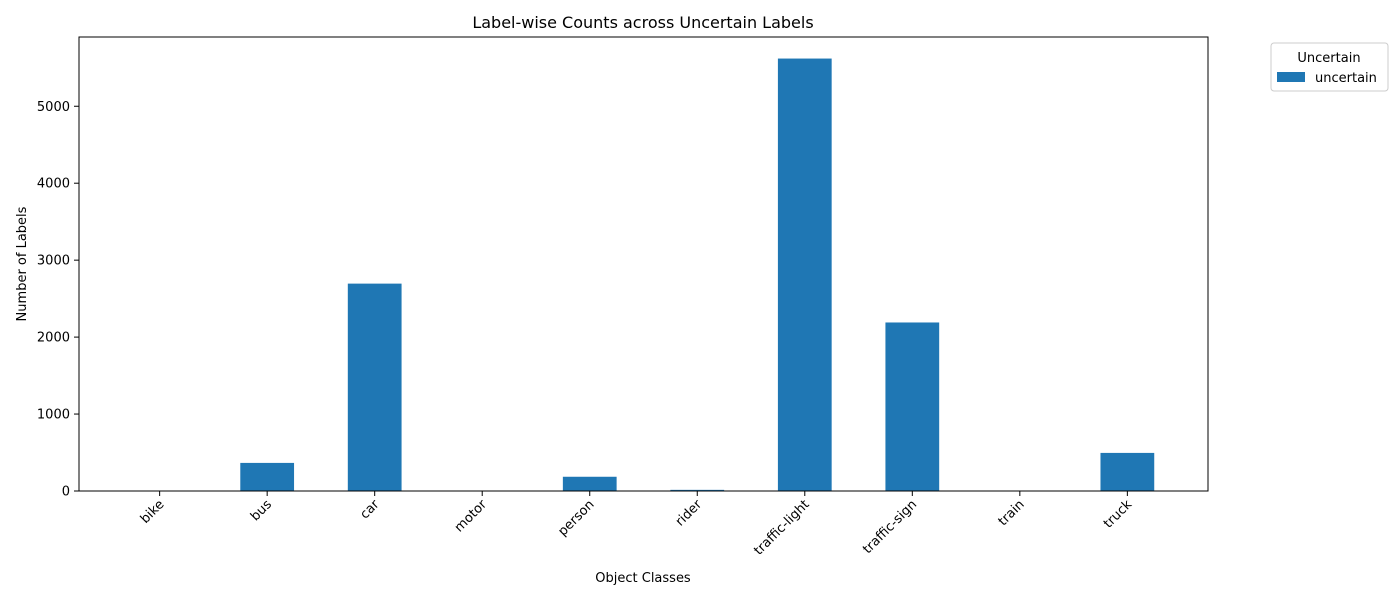  What do you see at coordinates (22, 263) in the screenshot?
I see `y-axis-label: Number of Labels` at bounding box center [22, 263].